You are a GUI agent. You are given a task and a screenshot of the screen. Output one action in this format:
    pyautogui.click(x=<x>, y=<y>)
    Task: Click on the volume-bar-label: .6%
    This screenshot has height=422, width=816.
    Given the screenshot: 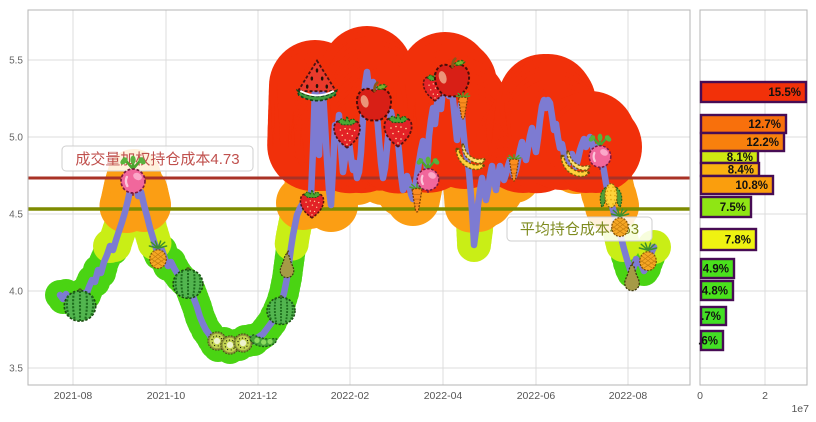 What is the action you would take?
    pyautogui.click(x=708, y=342)
    